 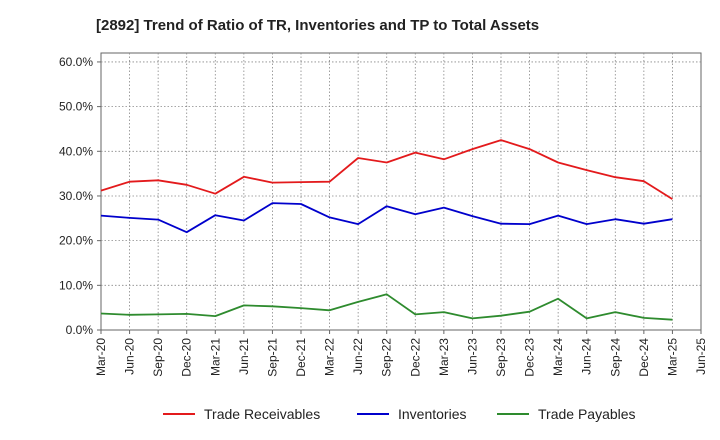 I want to click on y-tick-label: 10.0%, so click(x=76, y=285).